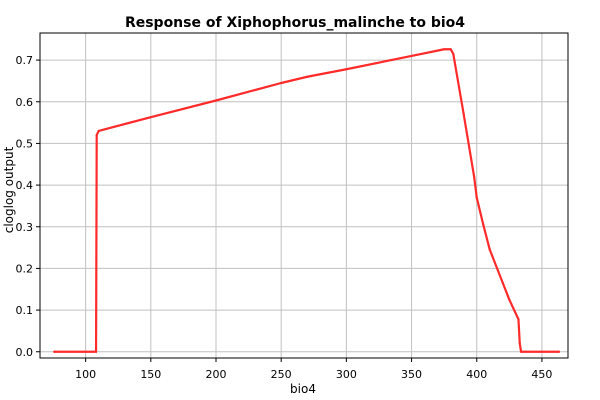 This screenshot has height=400, width=600. Describe the element at coordinates (303, 389) in the screenshot. I see `x-axis-label: bio4` at that location.